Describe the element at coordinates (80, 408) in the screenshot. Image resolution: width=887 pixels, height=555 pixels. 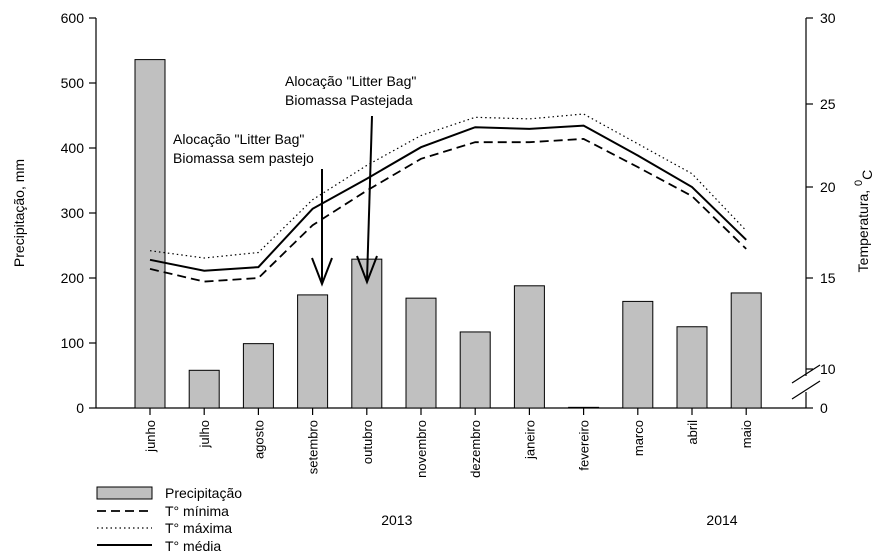
I see `left-axis-tick-label: 0` at that location.